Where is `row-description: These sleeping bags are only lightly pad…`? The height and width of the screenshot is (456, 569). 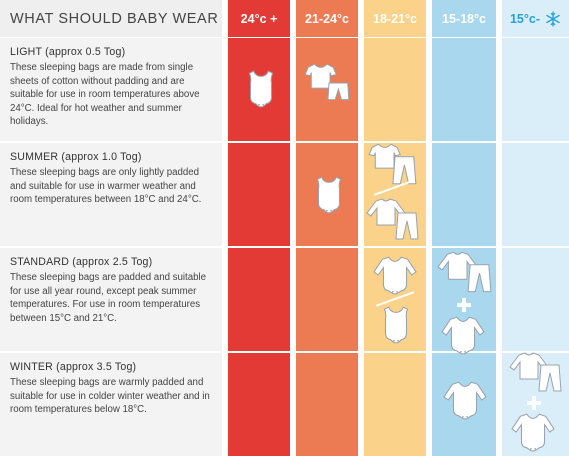
row-description: These sleeping bags are only lightly pad… is located at coordinates (106, 186).